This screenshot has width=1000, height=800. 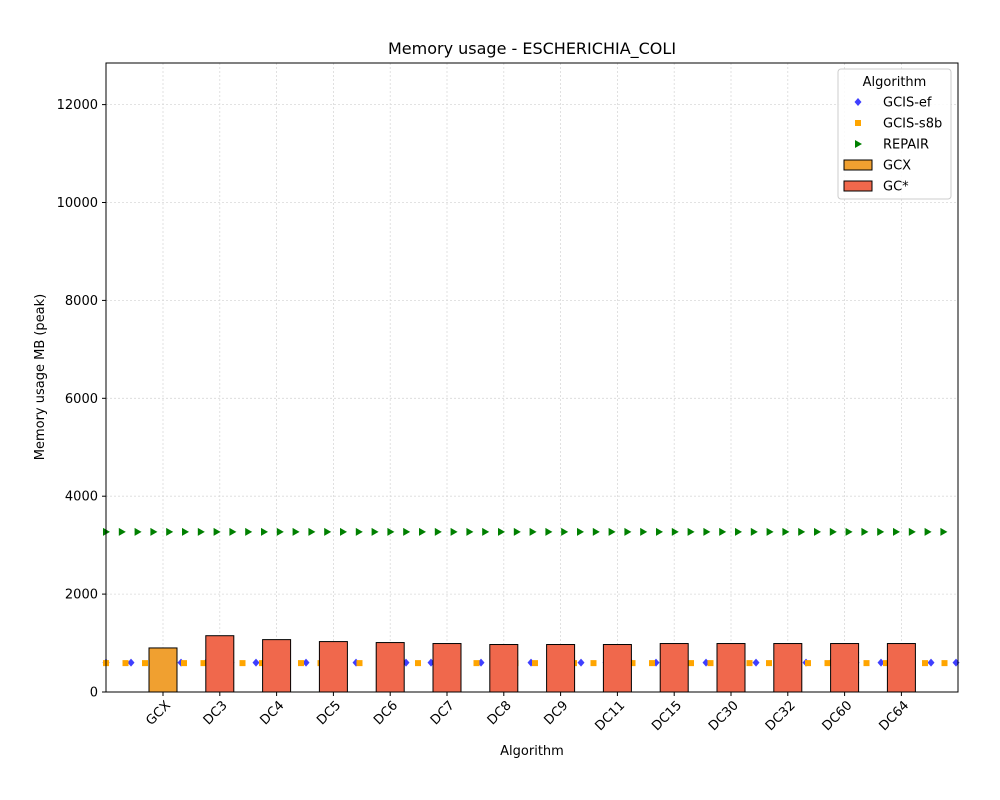 What do you see at coordinates (386, 713) in the screenshot?
I see `x-tick-label: DC6` at bounding box center [386, 713].